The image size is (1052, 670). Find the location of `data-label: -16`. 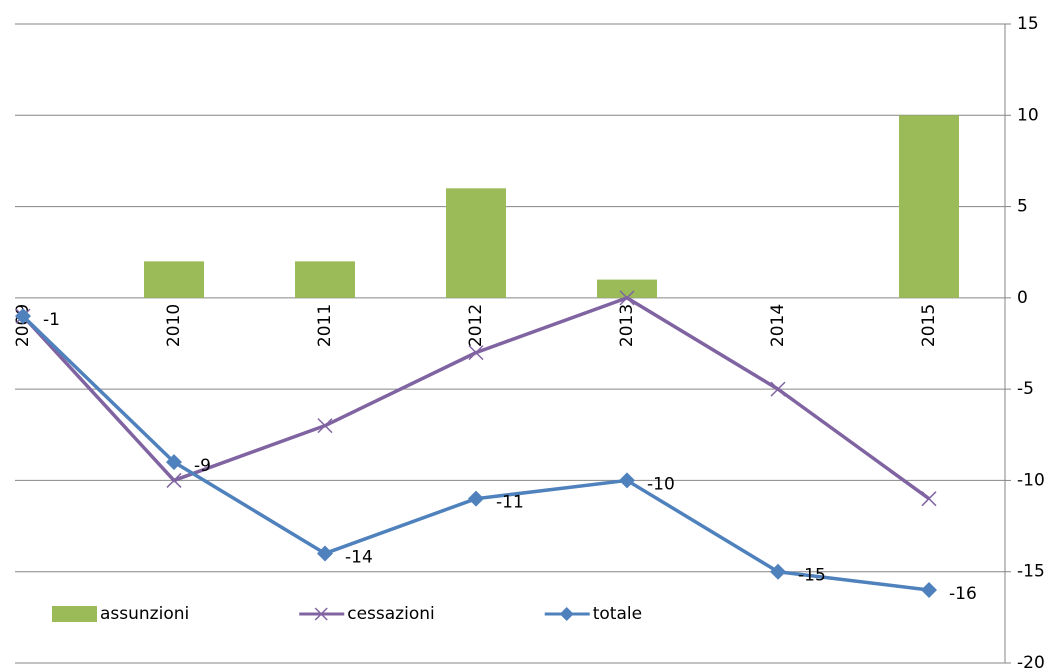

data-label: -16 is located at coordinates (963, 594).